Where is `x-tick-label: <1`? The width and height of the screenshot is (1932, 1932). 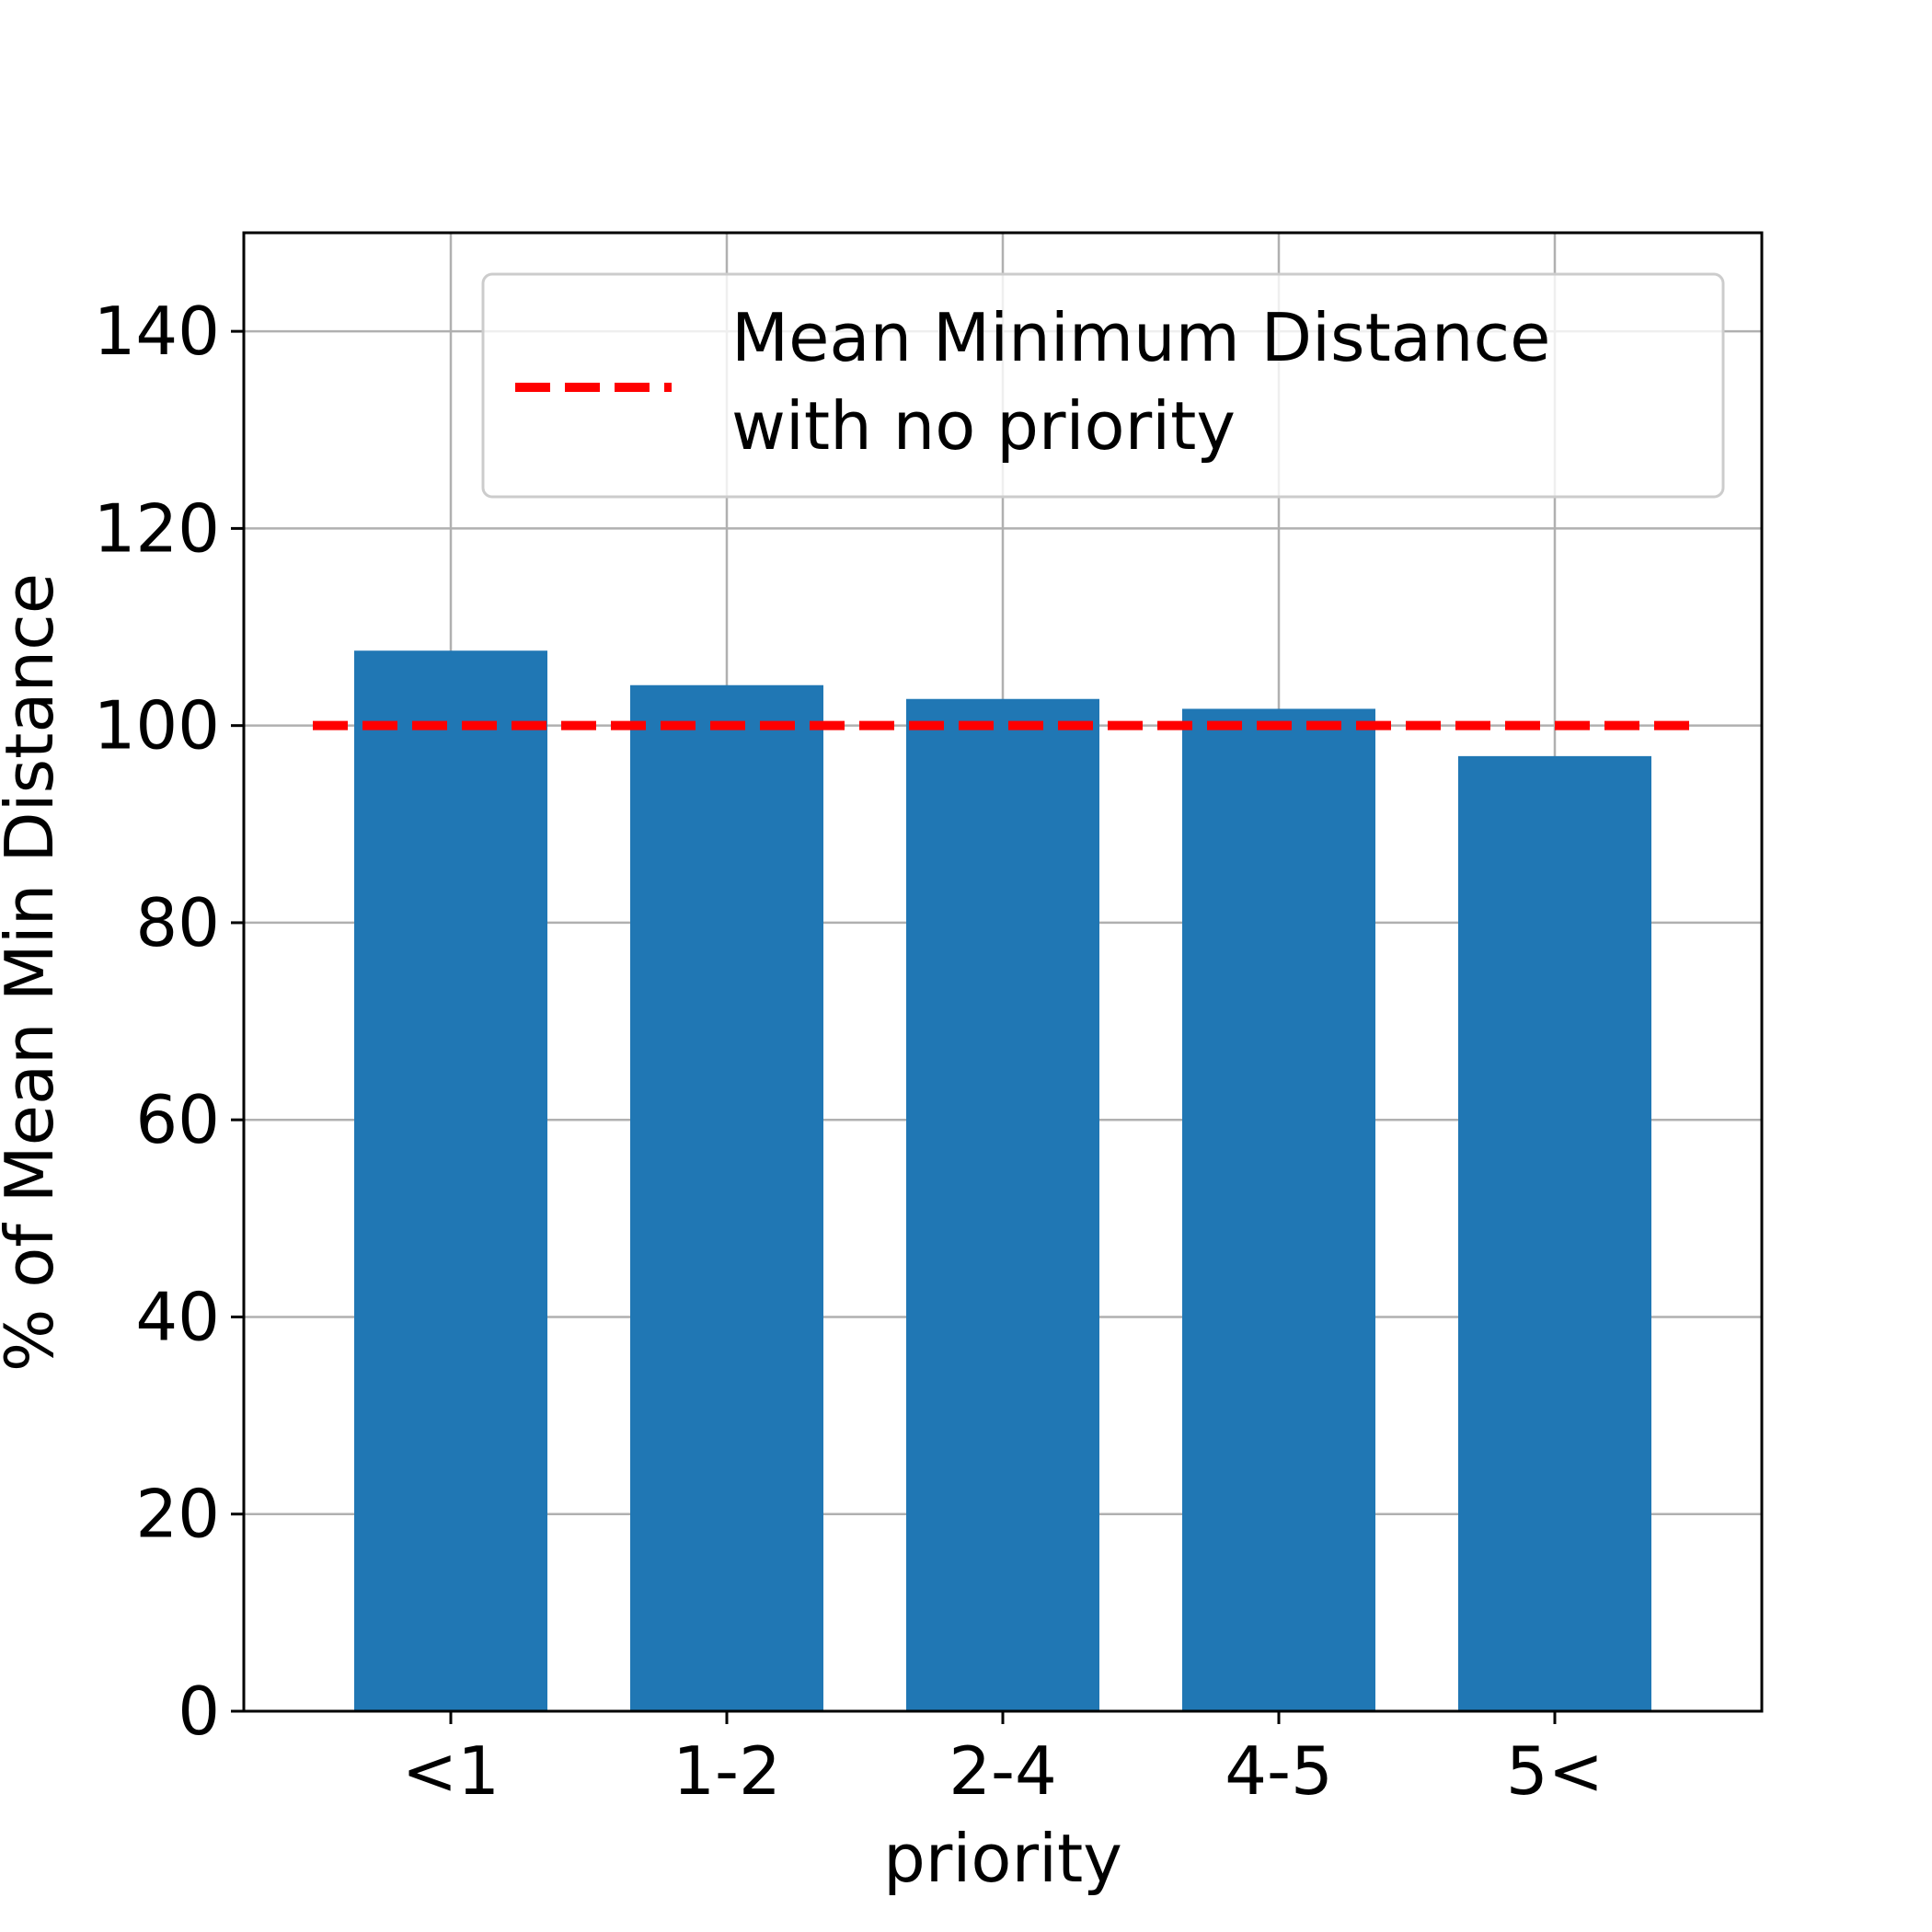
x-tick-label: <1 is located at coordinates (451, 1771).